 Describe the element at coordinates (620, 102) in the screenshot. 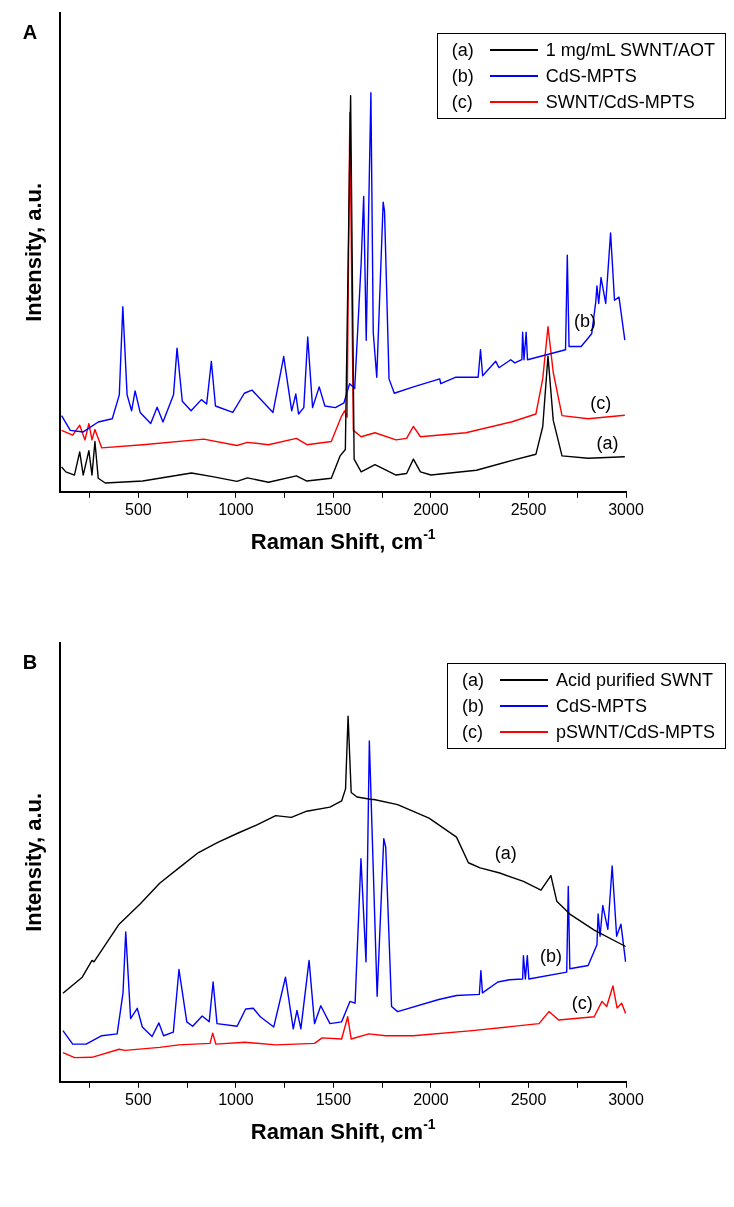

I see `legend-label: SWNT/CdS-MPTS` at that location.